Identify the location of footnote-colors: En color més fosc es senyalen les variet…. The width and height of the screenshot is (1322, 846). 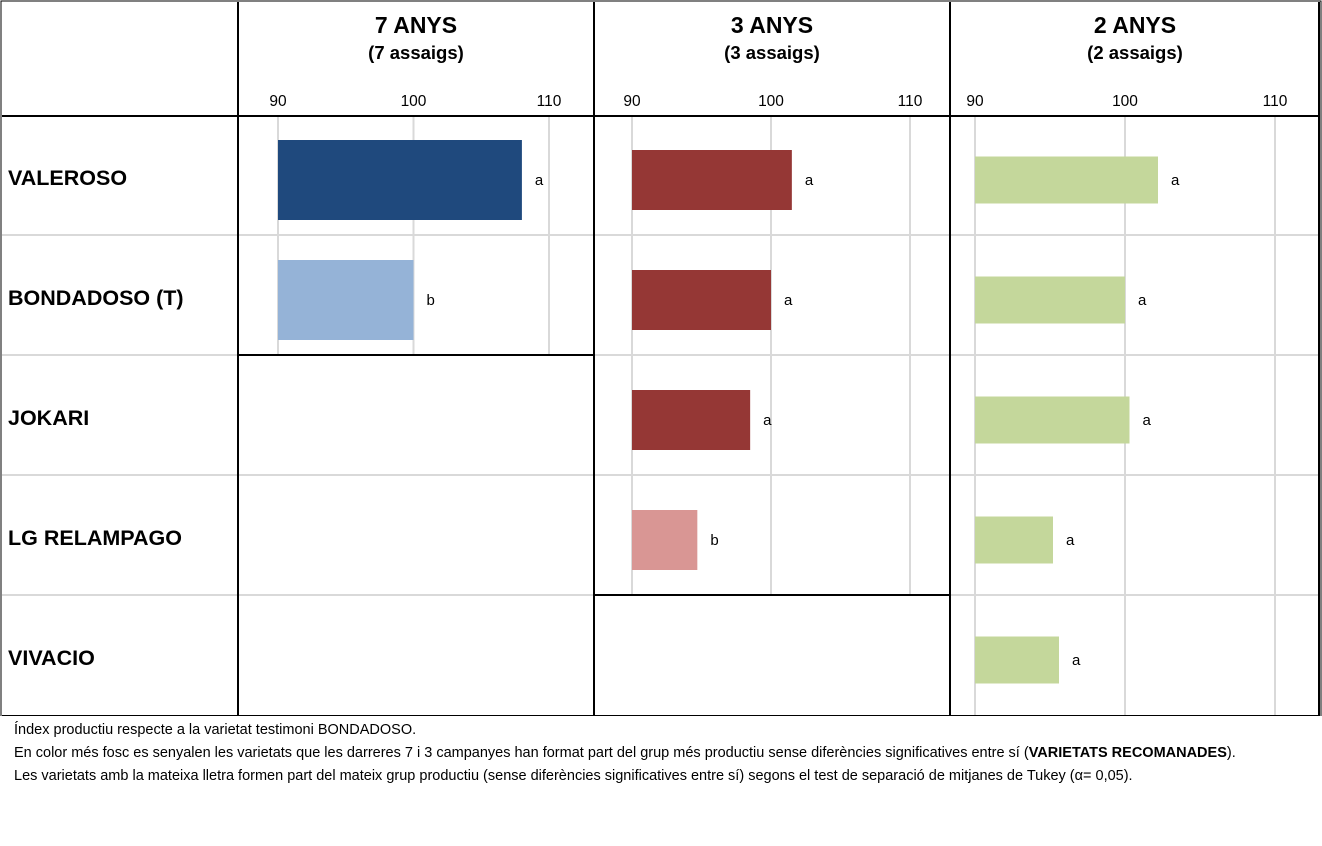
(625, 753).